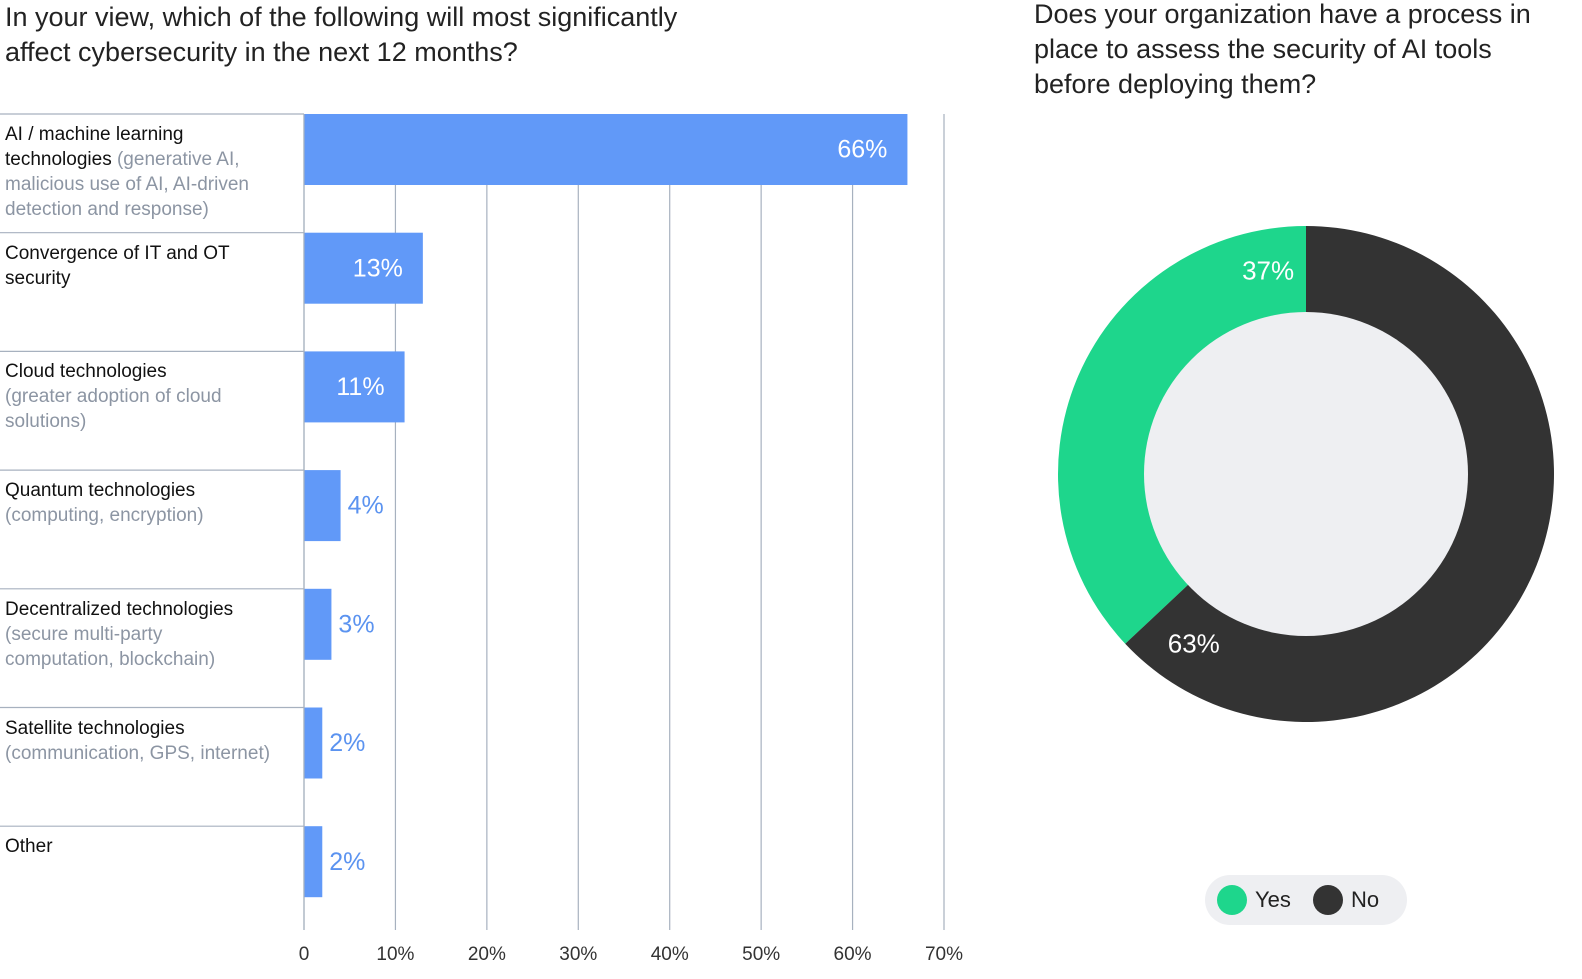 Image resolution: width=1582 pixels, height=979 pixels. Describe the element at coordinates (138, 753) in the screenshot. I see `category-detail: (communication, GPS, internet)` at that location.